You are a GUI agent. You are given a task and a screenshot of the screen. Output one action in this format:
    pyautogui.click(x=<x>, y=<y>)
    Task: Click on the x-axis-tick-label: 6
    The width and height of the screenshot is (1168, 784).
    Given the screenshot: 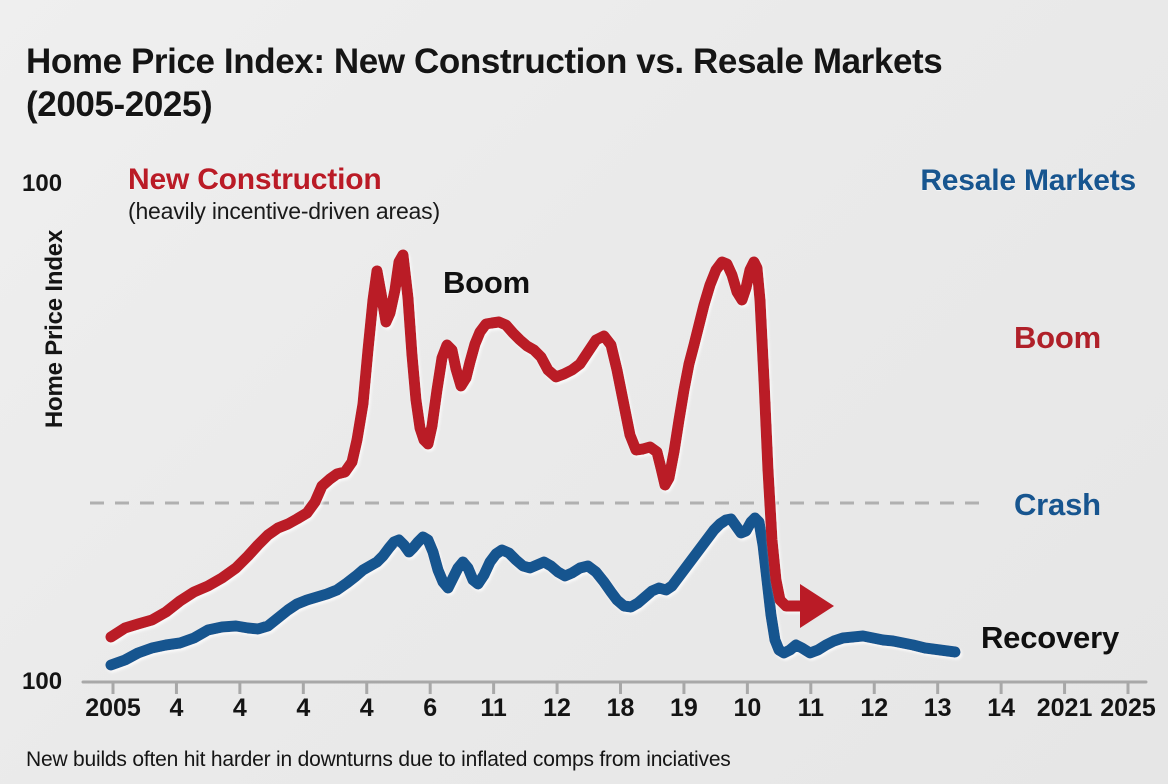 What is the action you would take?
    pyautogui.click(x=430, y=708)
    